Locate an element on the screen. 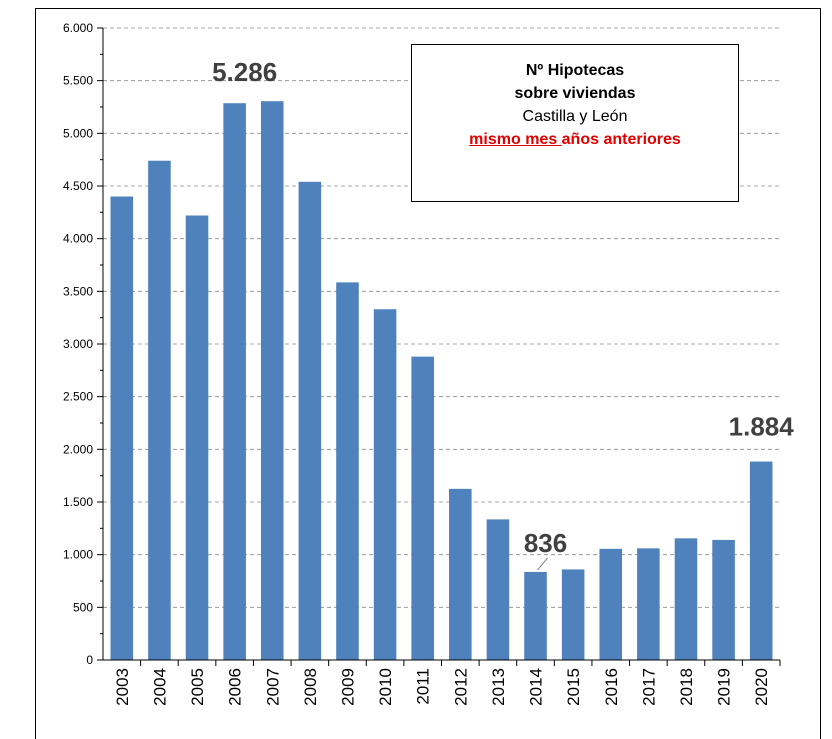 The width and height of the screenshot is (832, 739). bar-2017 is located at coordinates (648, 604).